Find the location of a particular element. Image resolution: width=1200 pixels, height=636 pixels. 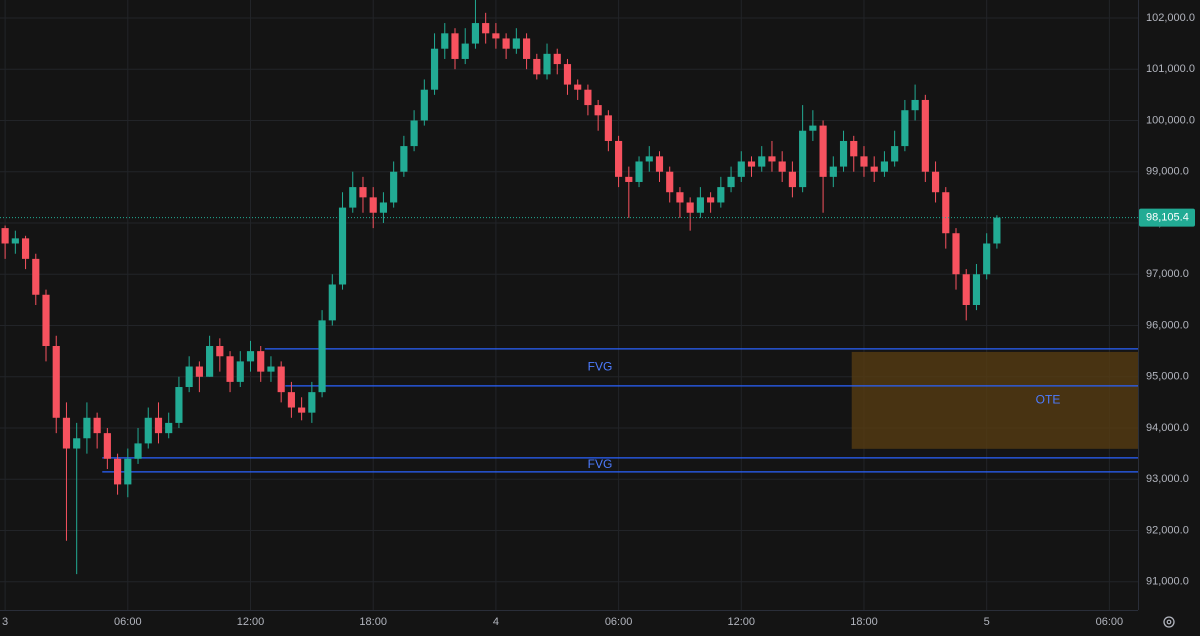

gear-center is located at coordinates (1169, 622).